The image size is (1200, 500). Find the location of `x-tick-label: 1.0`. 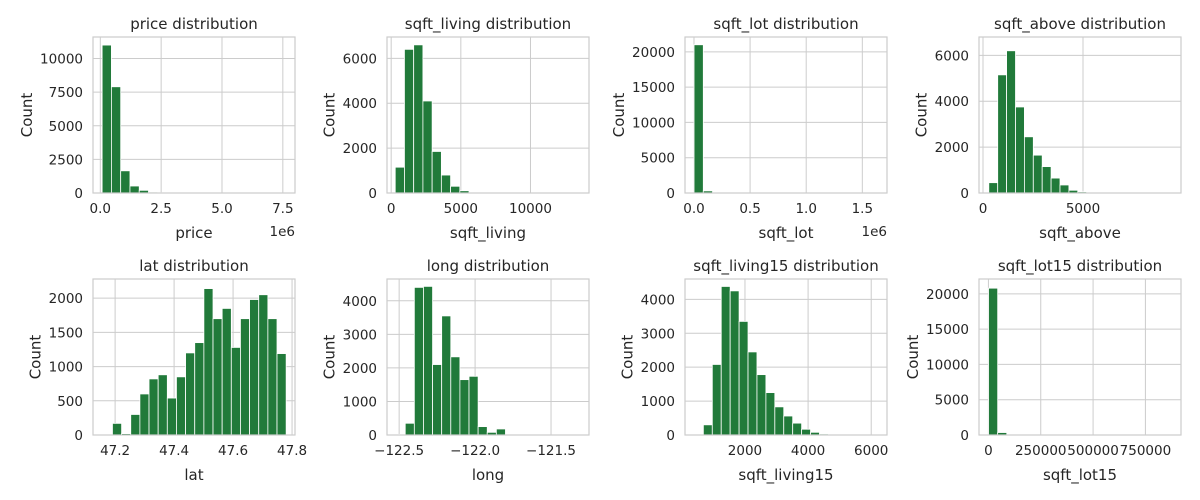

x-tick-label: 1.0 is located at coordinates (805, 209).